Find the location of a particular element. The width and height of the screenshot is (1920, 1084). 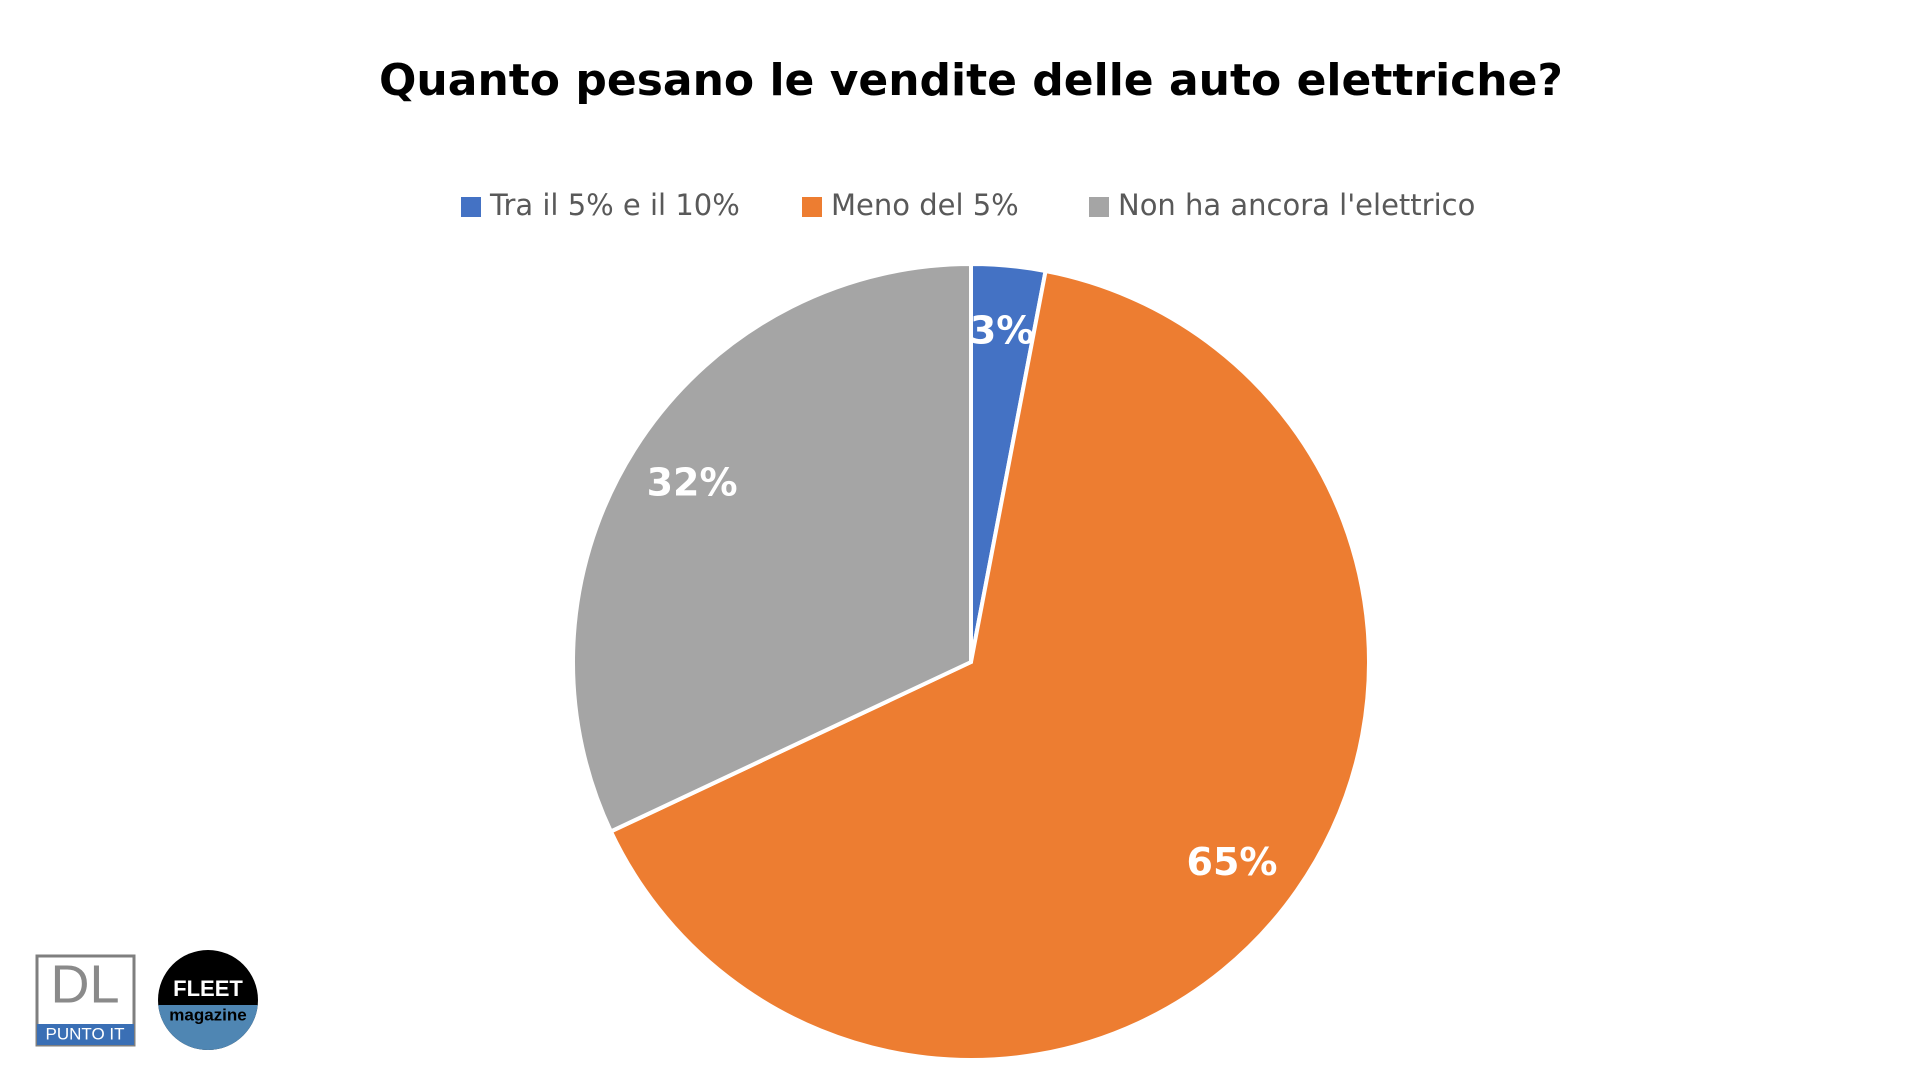

data-label: 3% is located at coordinates (1002, 331).